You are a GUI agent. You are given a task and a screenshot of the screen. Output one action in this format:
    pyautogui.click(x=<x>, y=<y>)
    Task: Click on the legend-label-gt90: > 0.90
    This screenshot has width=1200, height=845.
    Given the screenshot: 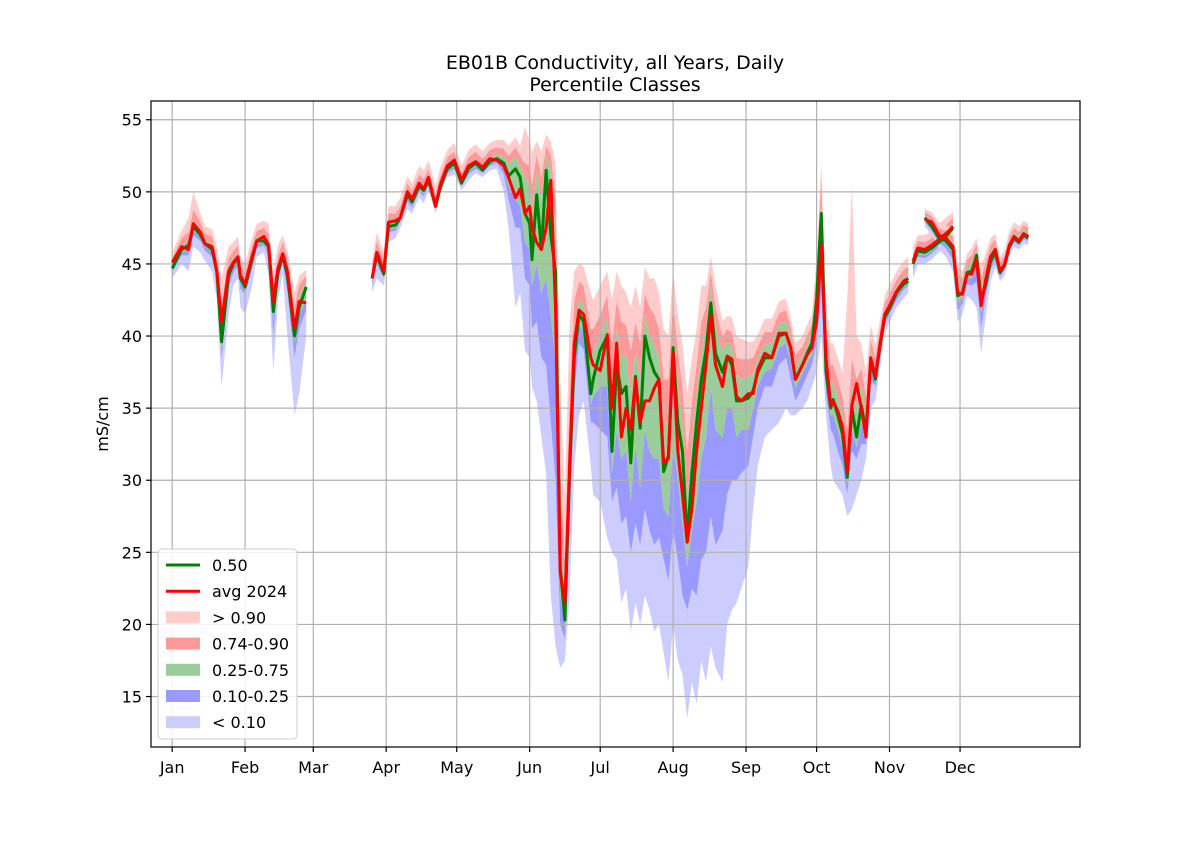 What is the action you would take?
    pyautogui.click(x=239, y=617)
    